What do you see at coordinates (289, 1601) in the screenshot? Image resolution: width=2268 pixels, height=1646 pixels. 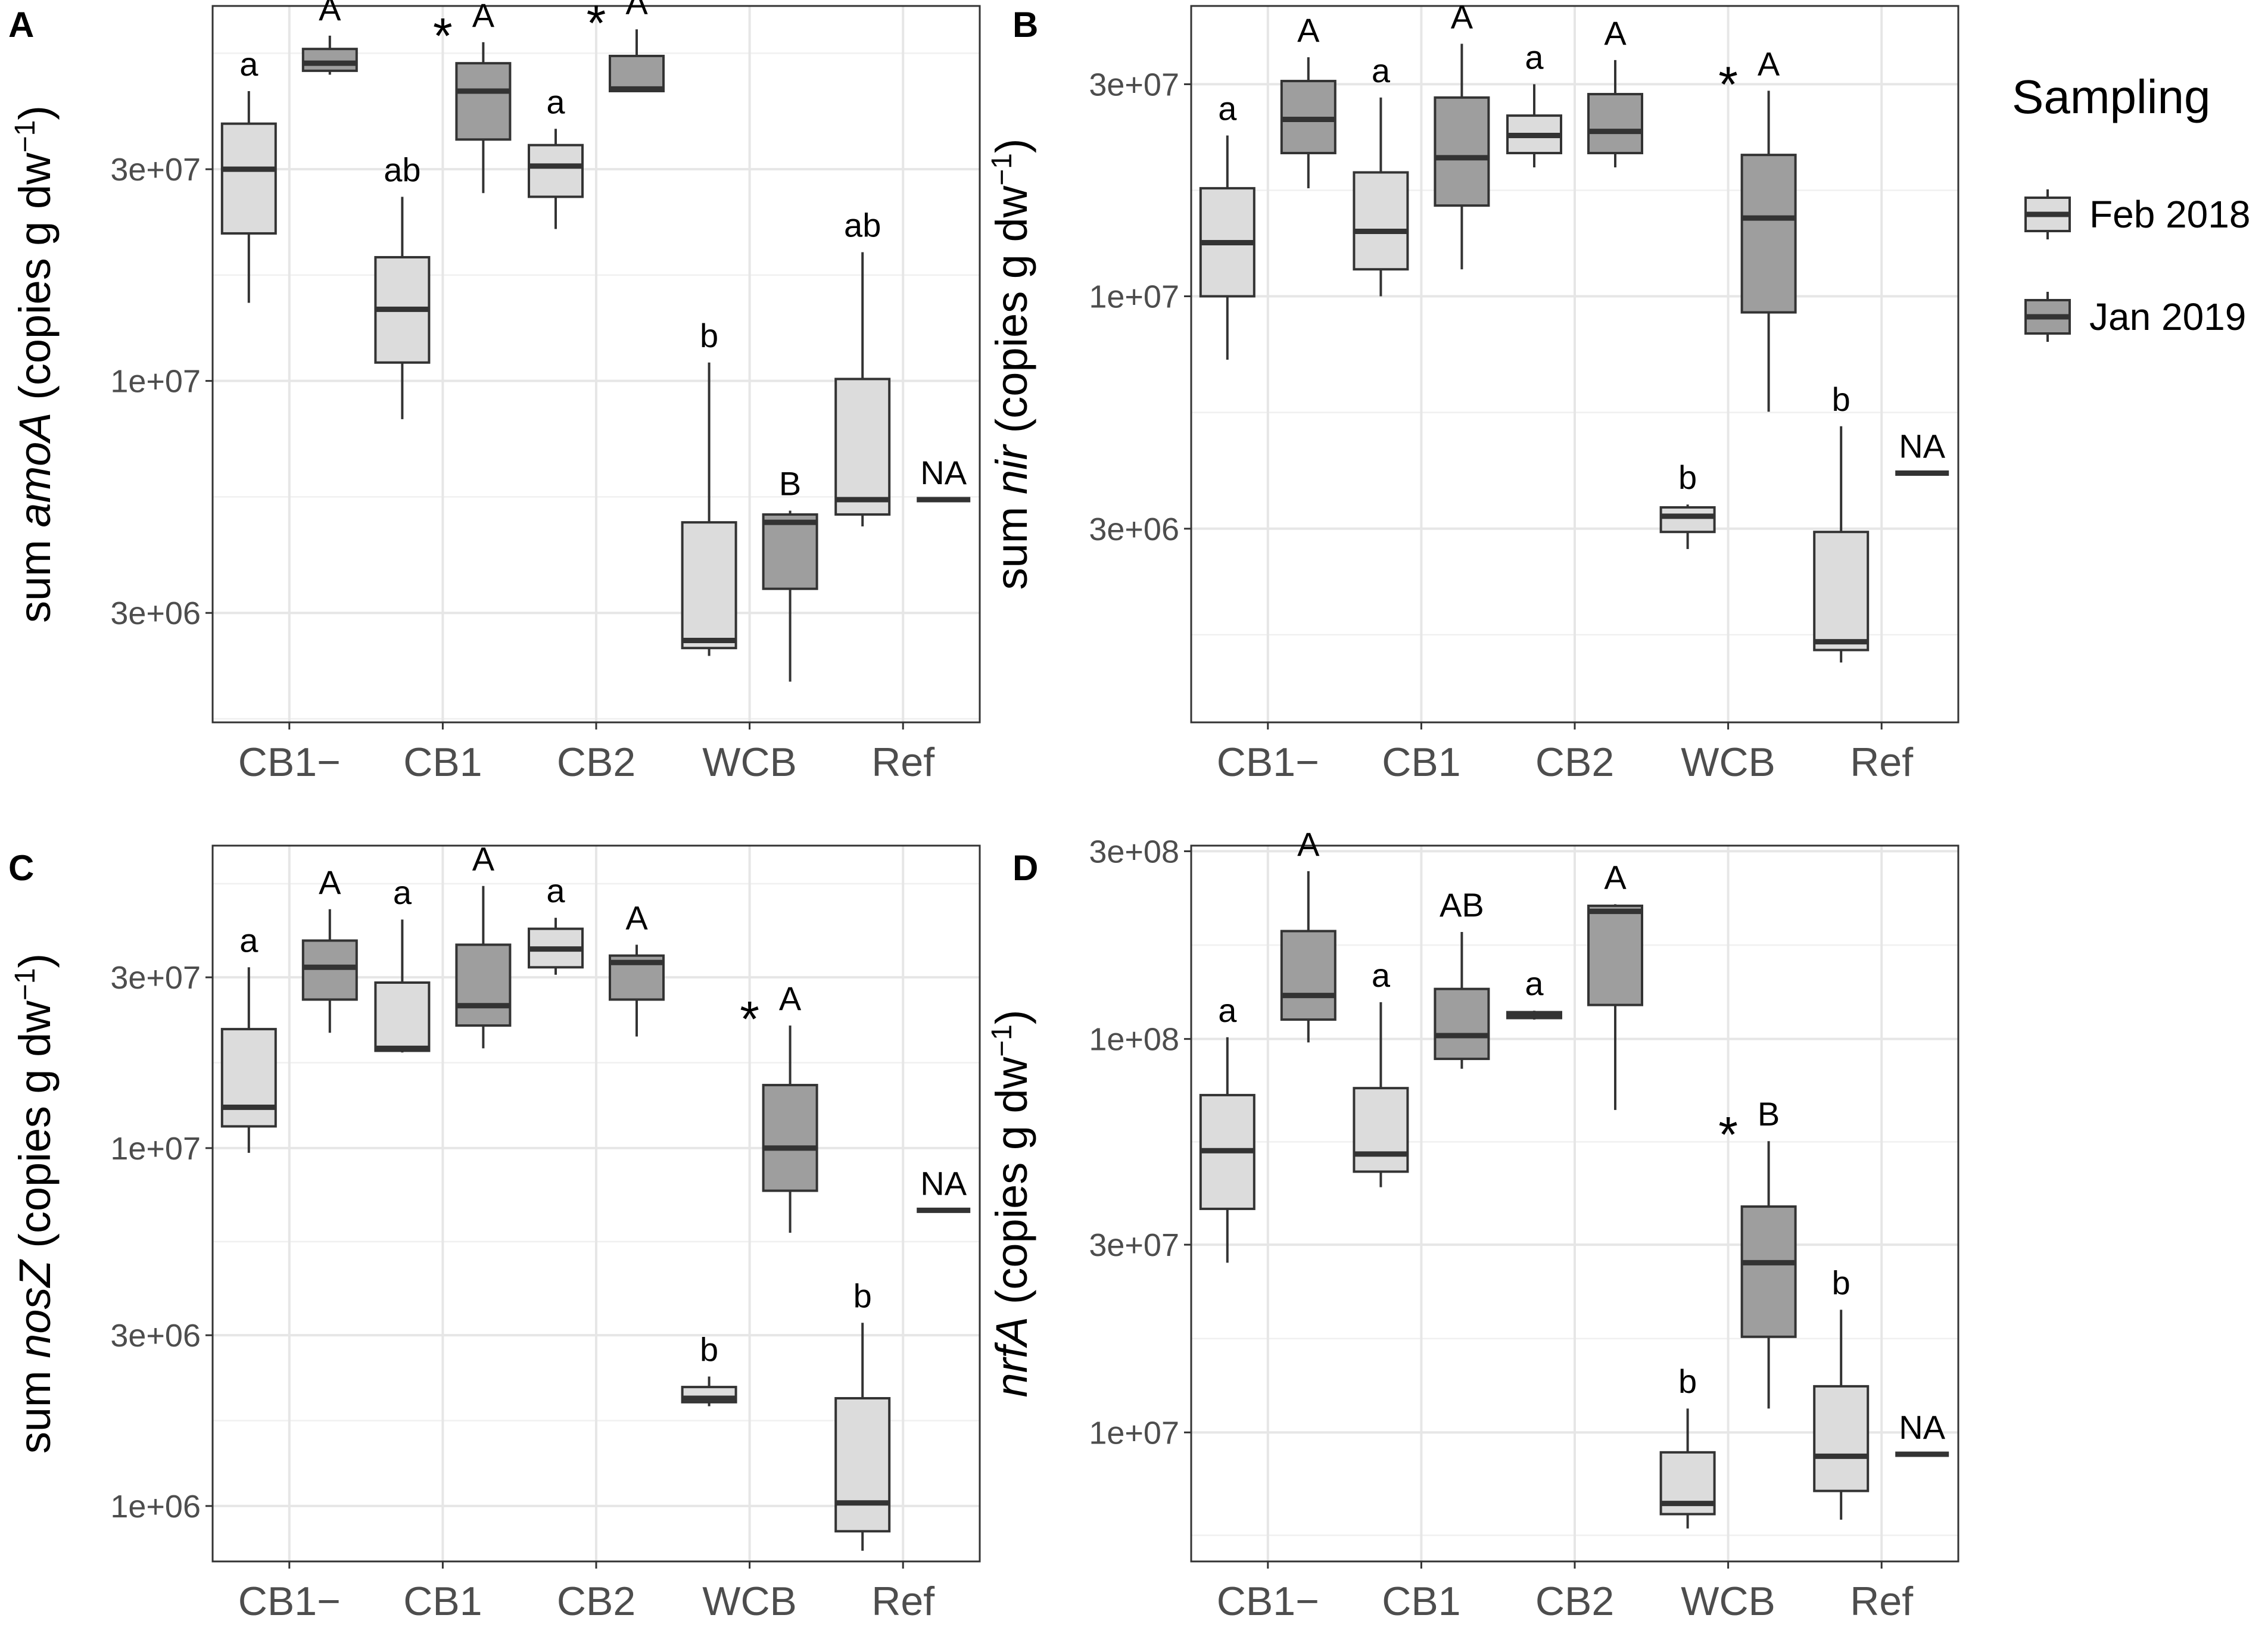 I see `panel-c-x-tick-label: CB1−` at bounding box center [289, 1601].